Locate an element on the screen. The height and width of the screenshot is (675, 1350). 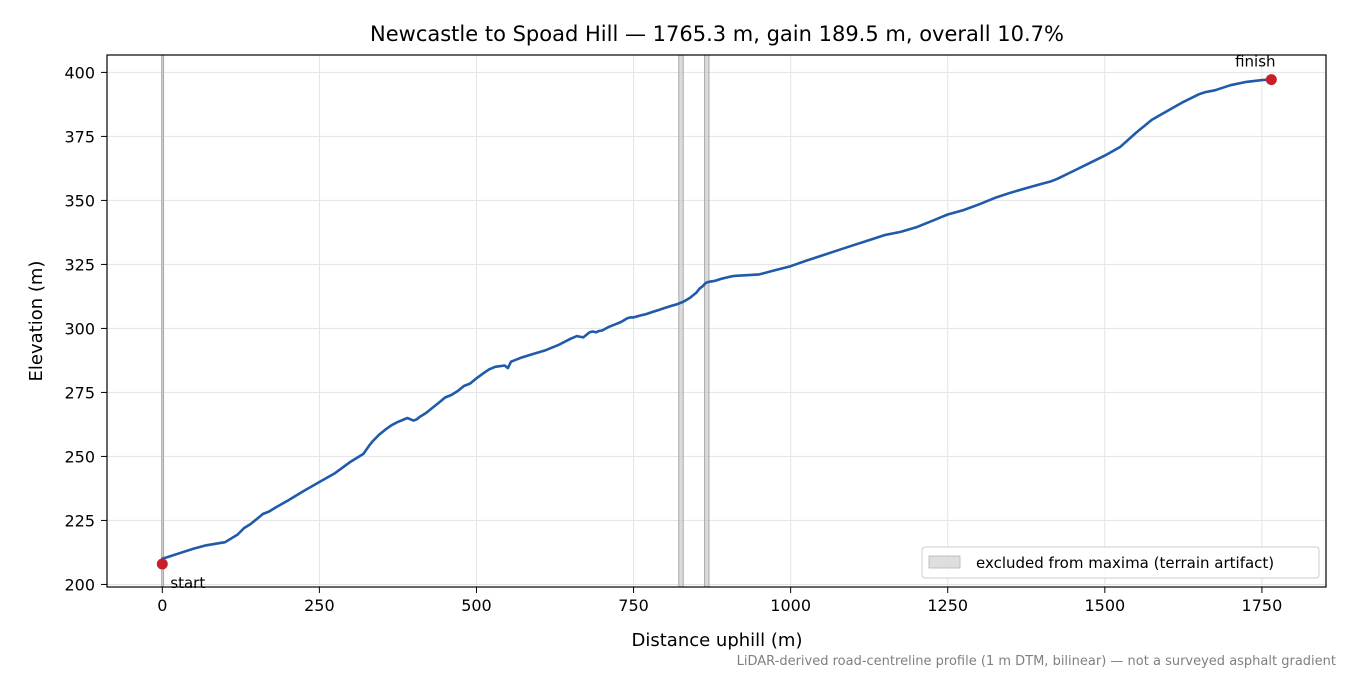
x-tick-label: 500 is located at coordinates (476, 605).